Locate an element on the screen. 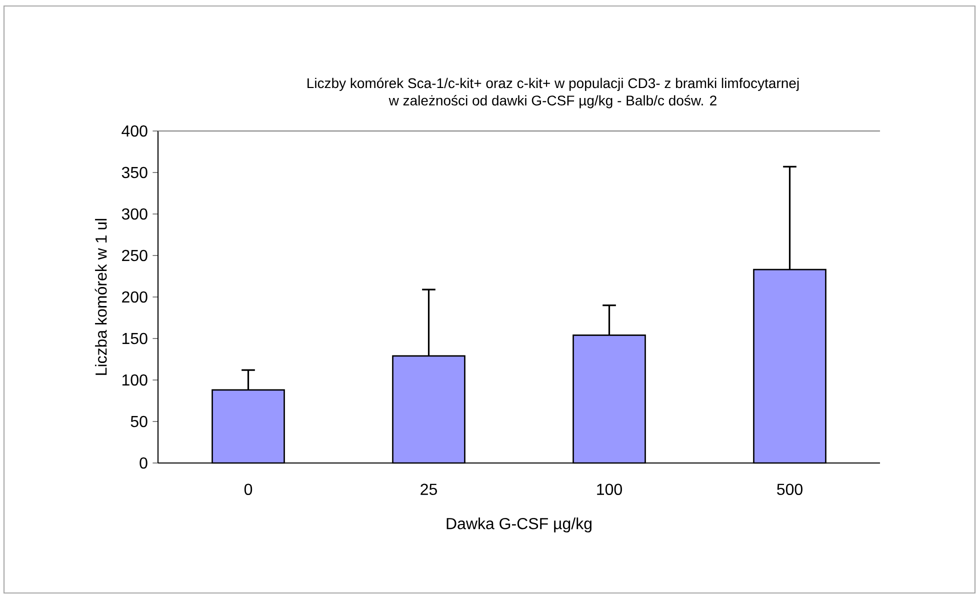 The image size is (979, 599). y-axis-title: Liczba komórek w 1 ul is located at coordinates (100, 296).